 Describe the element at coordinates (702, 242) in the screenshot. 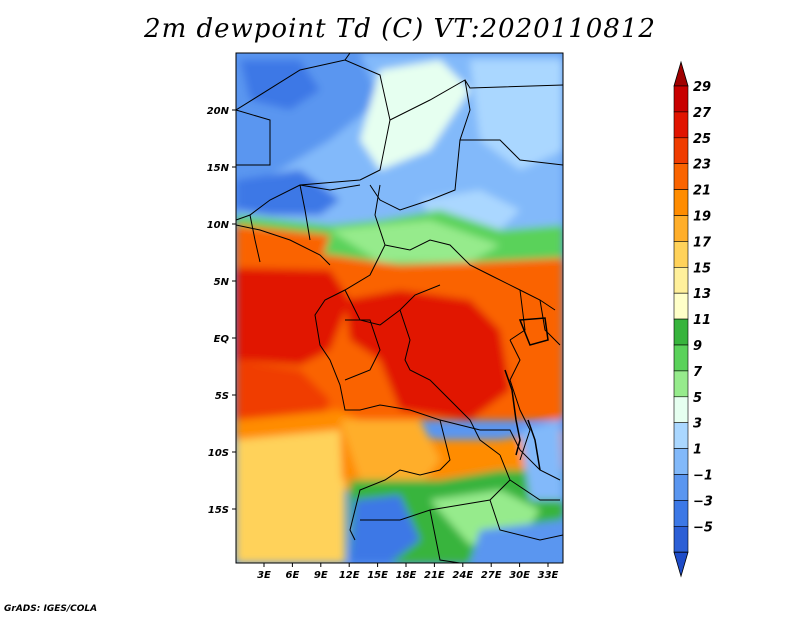

I see `colorbar-label: 17` at that location.